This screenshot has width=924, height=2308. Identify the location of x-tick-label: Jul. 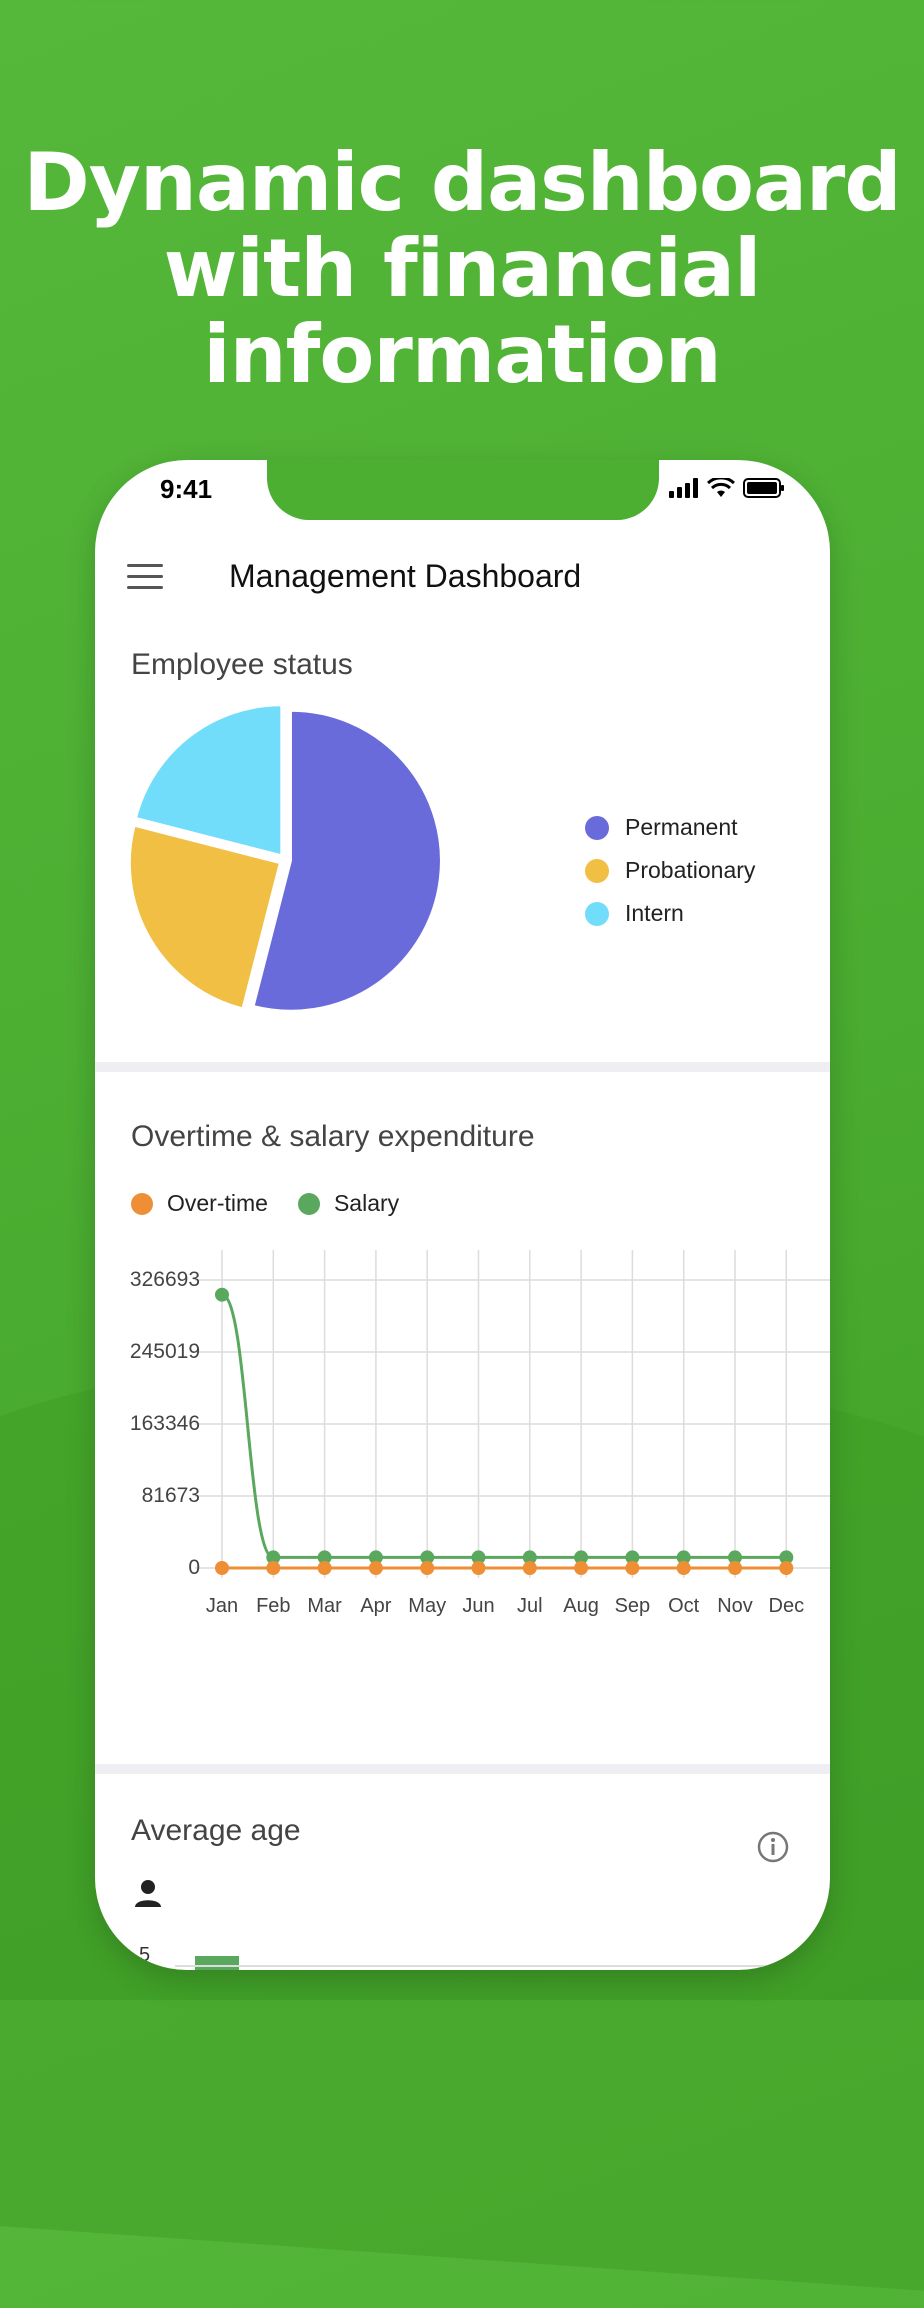
(530, 1606).